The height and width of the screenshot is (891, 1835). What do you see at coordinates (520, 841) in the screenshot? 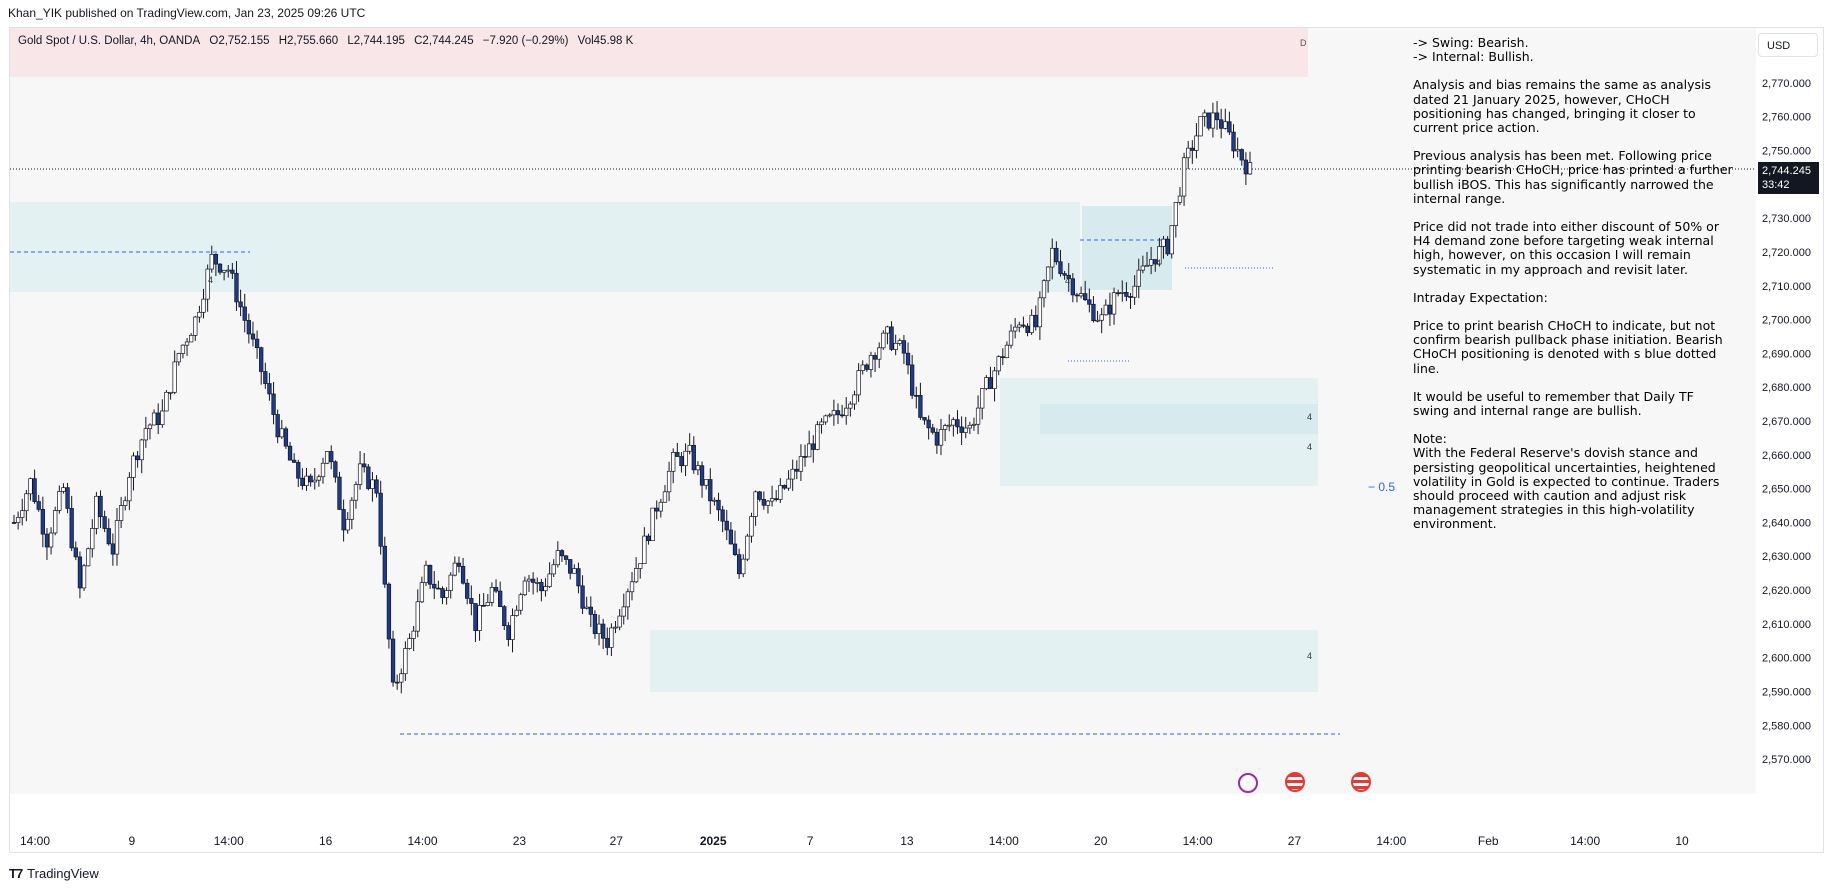
I see `time-tick-label: 23` at bounding box center [520, 841].